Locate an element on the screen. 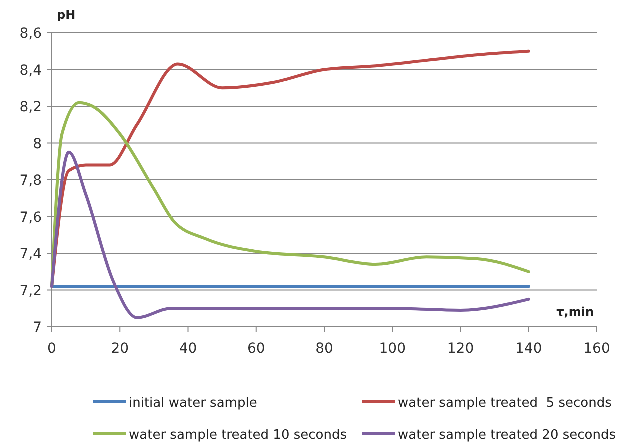 This screenshot has height=446, width=638. y-axis-title: pH is located at coordinates (66, 15).